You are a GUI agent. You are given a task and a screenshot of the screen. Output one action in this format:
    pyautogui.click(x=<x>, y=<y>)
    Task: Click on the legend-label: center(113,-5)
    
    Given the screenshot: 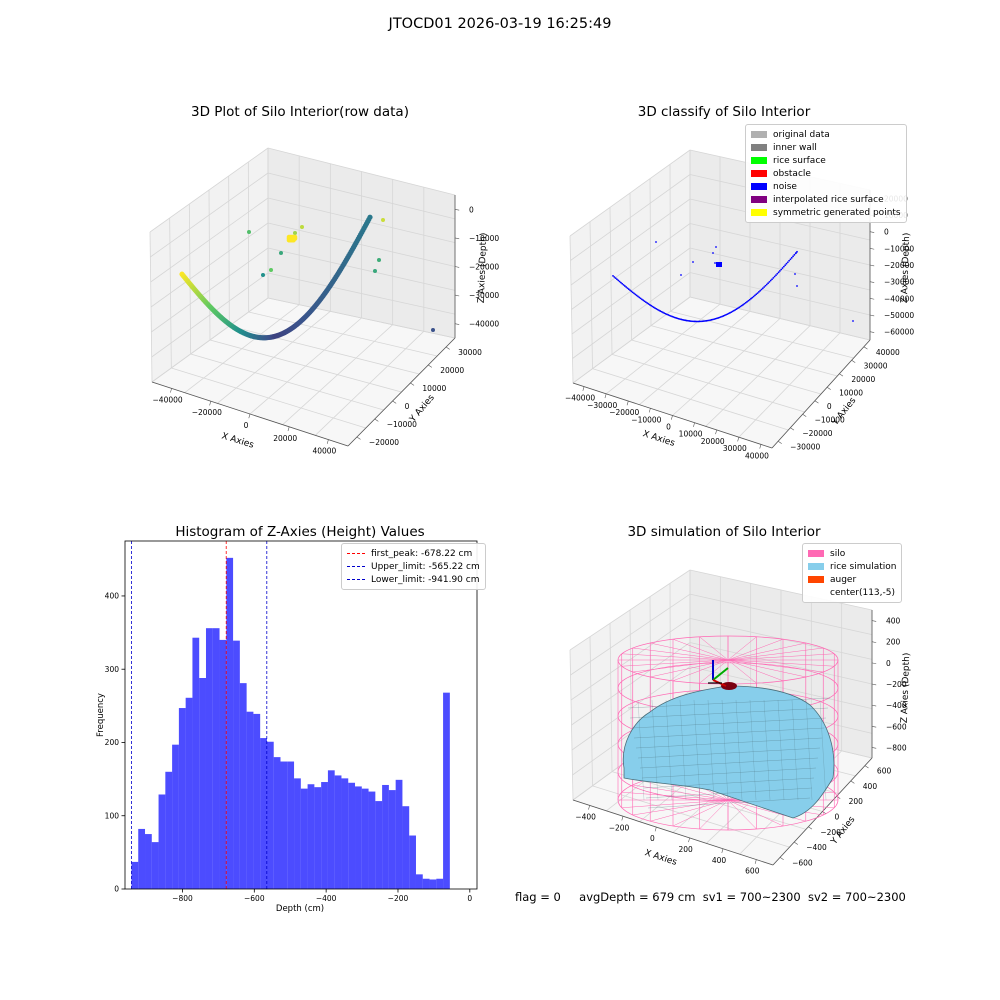 What is the action you would take?
    pyautogui.click(x=862, y=592)
    